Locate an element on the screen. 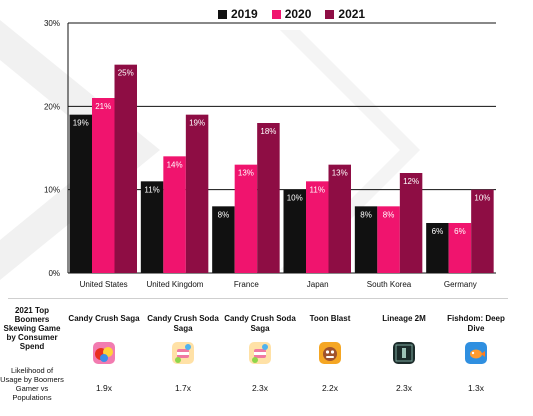 The height and width of the screenshot is (416, 533). game-name: Lineage 2M is located at coordinates (404, 318).